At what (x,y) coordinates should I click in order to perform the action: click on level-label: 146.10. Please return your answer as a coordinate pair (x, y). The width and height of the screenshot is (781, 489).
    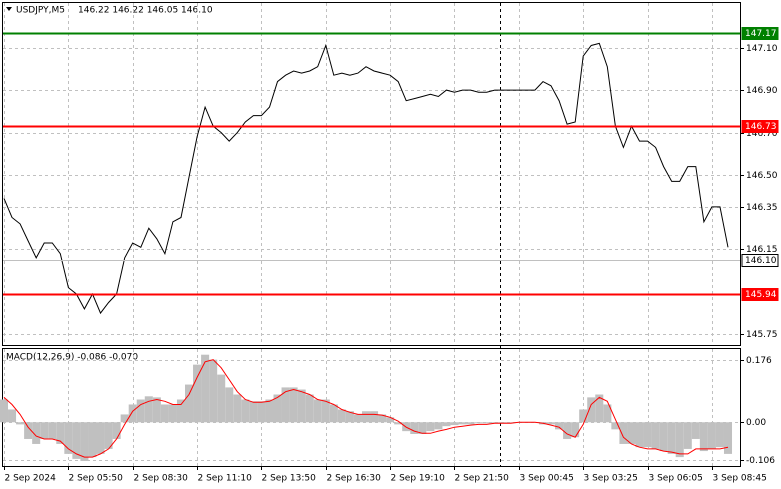
    Looking at the image, I should click on (761, 261).